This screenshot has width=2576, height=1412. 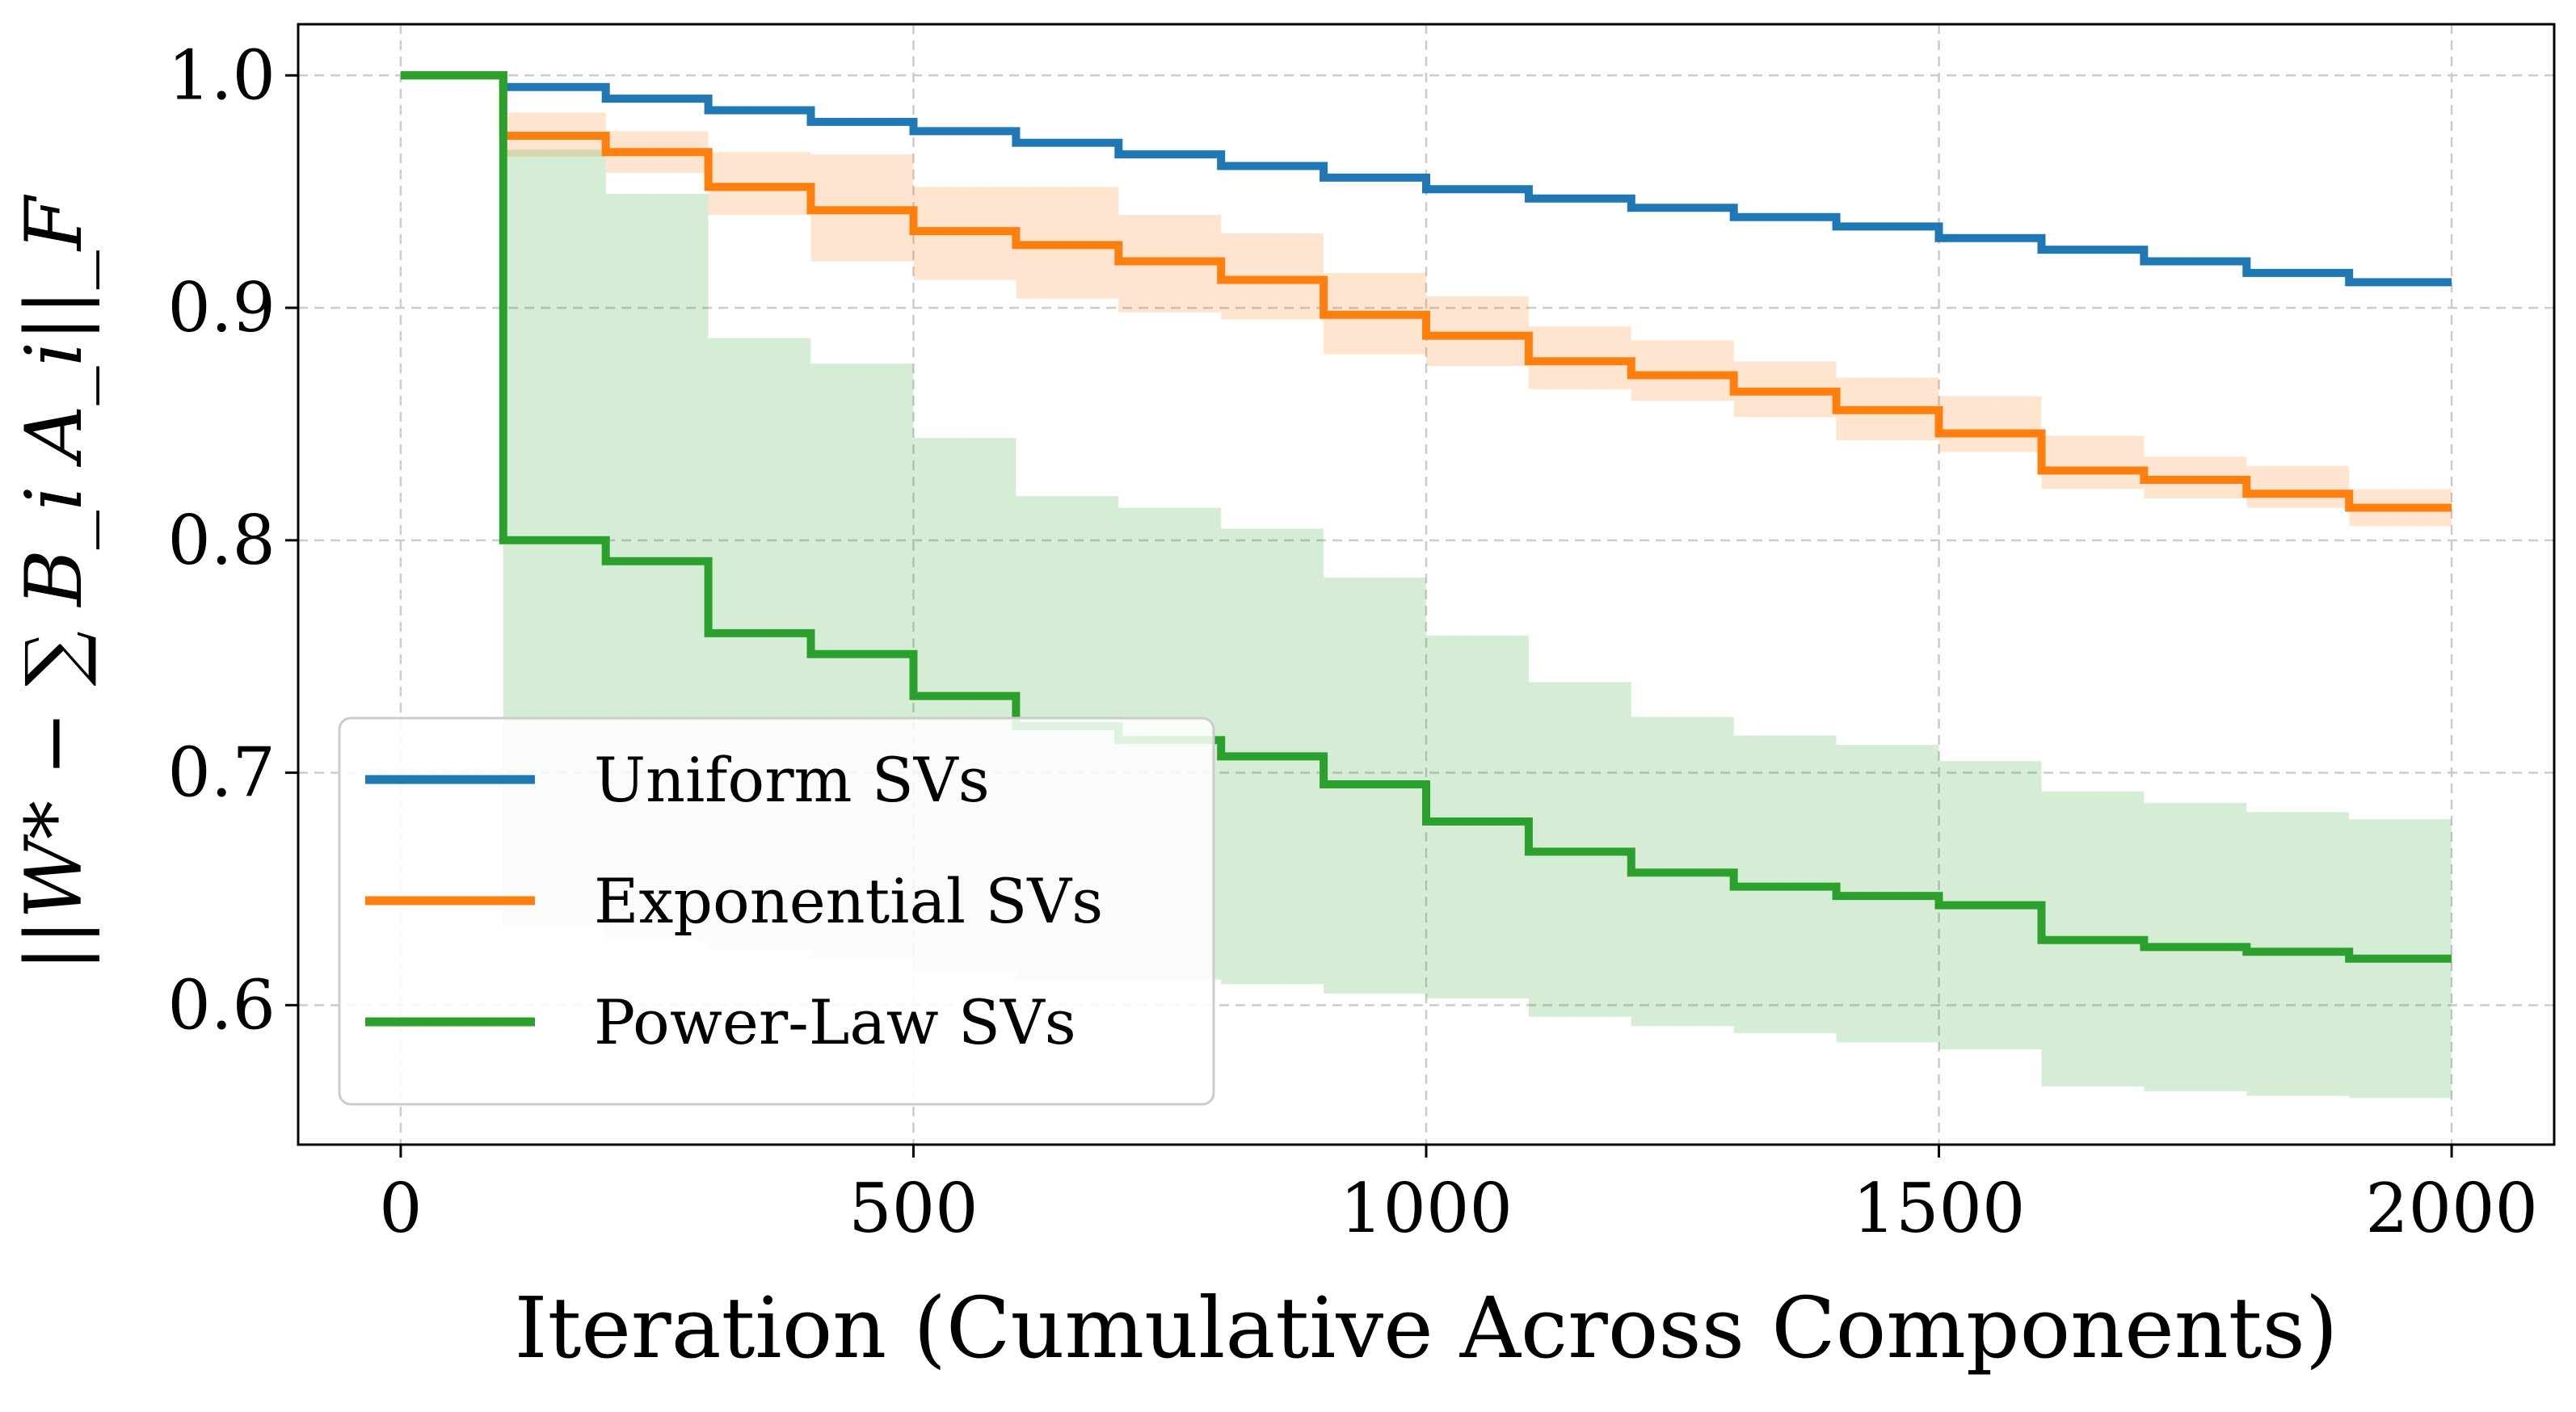 I want to click on legend-box, so click(x=776, y=911).